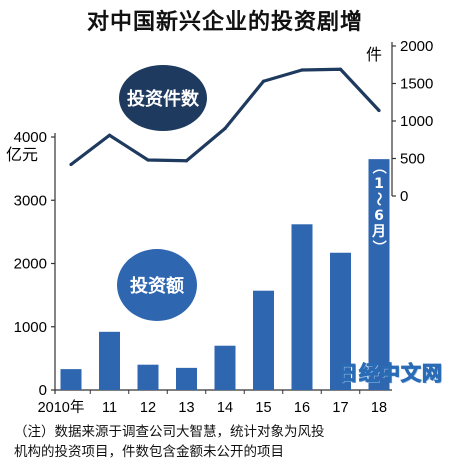  I want to click on right-tick-label: 1000, so click(416, 121).